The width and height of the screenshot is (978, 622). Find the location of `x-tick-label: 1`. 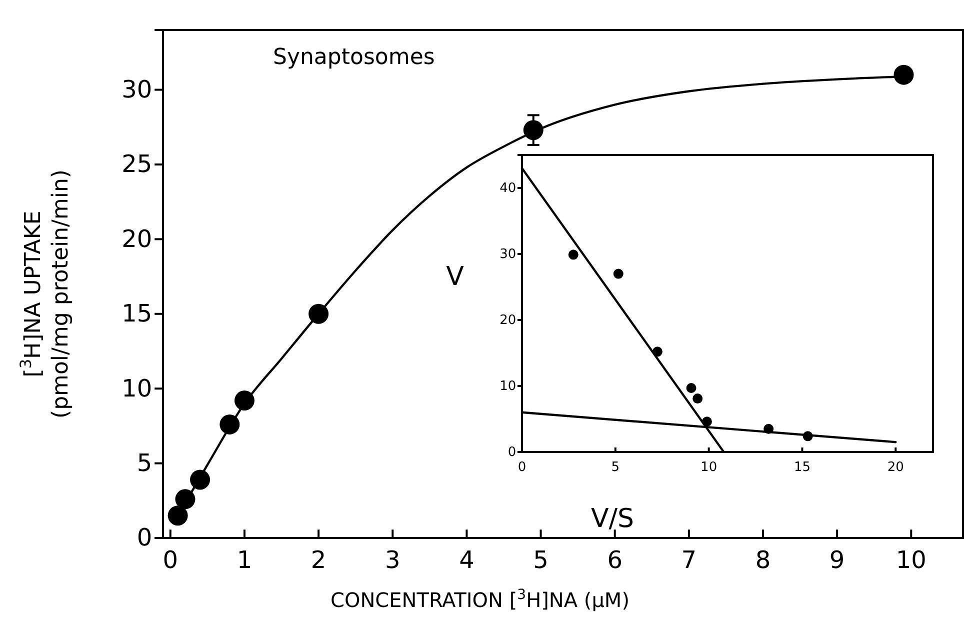

x-tick-label: 1 is located at coordinates (244, 560).